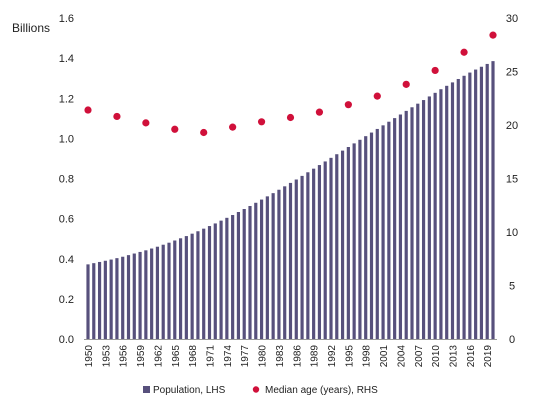 This screenshot has width=551, height=418. What do you see at coordinates (512, 180) in the screenshot?
I see `right-axis-tick-label: 15` at bounding box center [512, 180].